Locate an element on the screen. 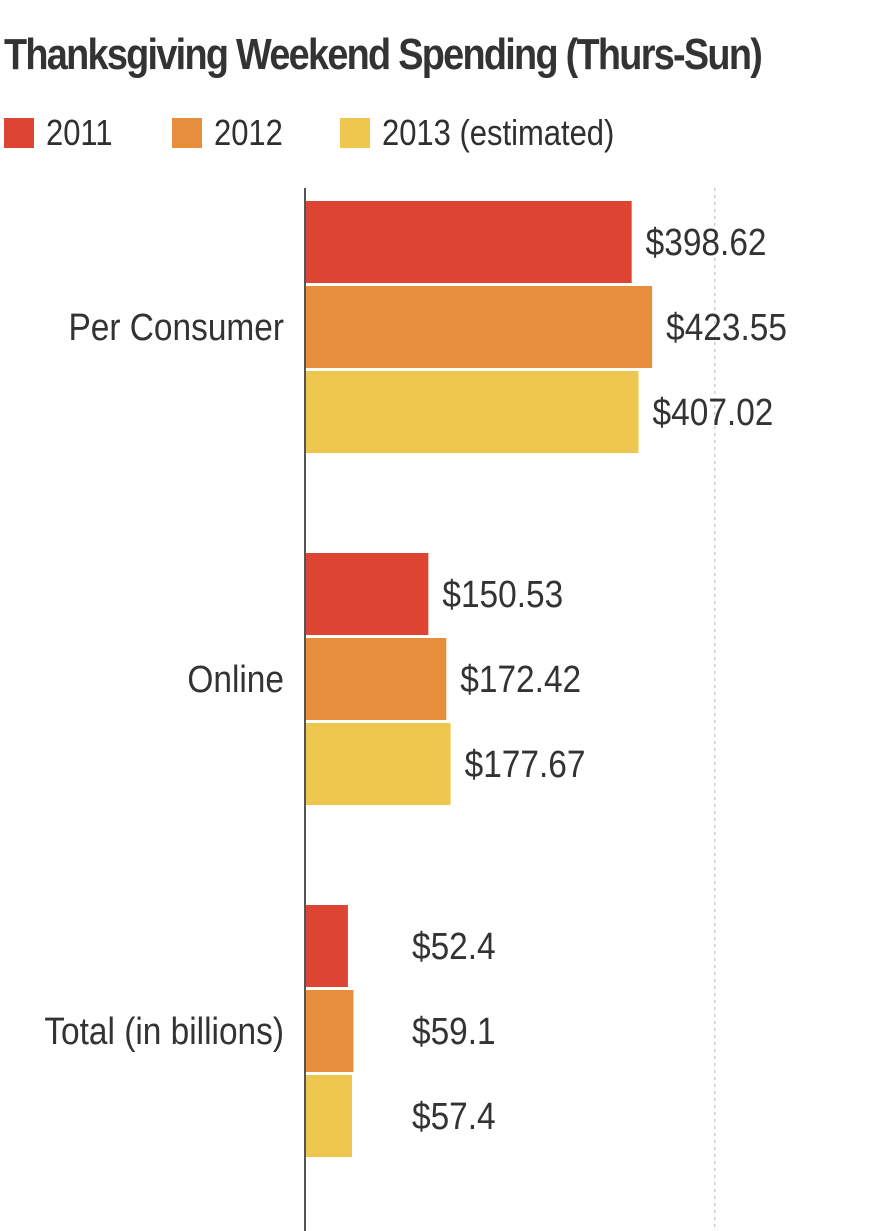  bar-per-consumer-2013 is located at coordinates (472, 412).